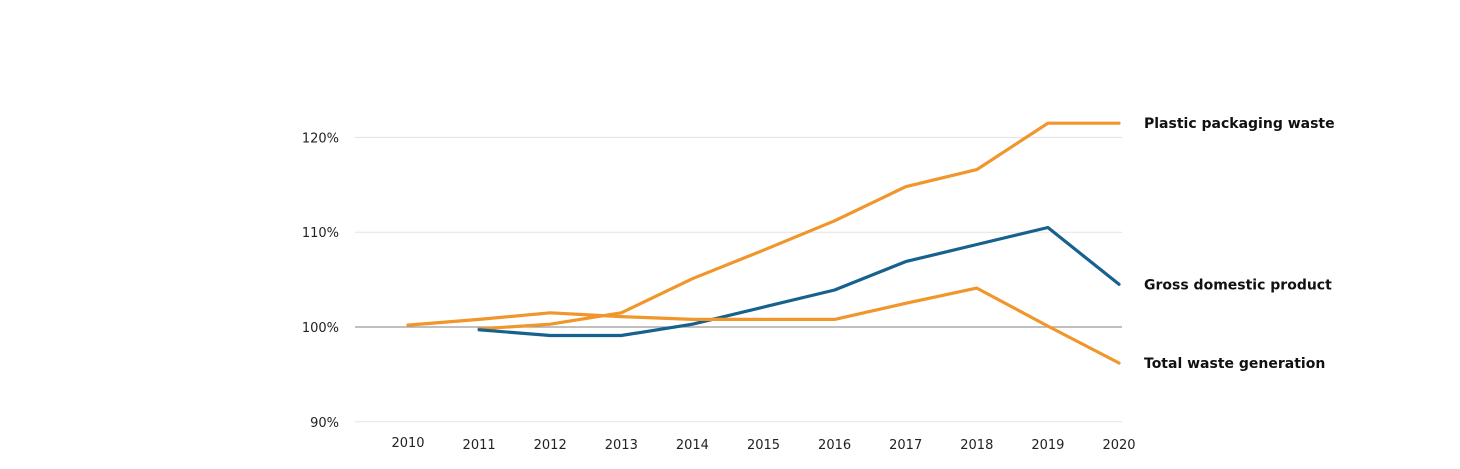 Image resolution: width=1460 pixels, height=469 pixels. I want to click on x-tick-label: 2013, so click(621, 445).